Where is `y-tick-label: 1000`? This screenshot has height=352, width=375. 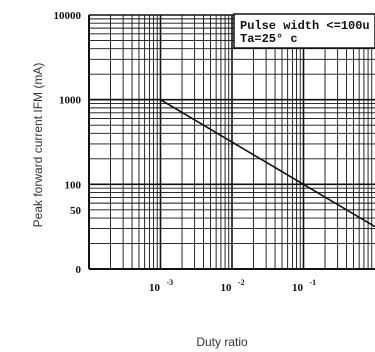
y-tick-label: 1000 is located at coordinates (70, 101).